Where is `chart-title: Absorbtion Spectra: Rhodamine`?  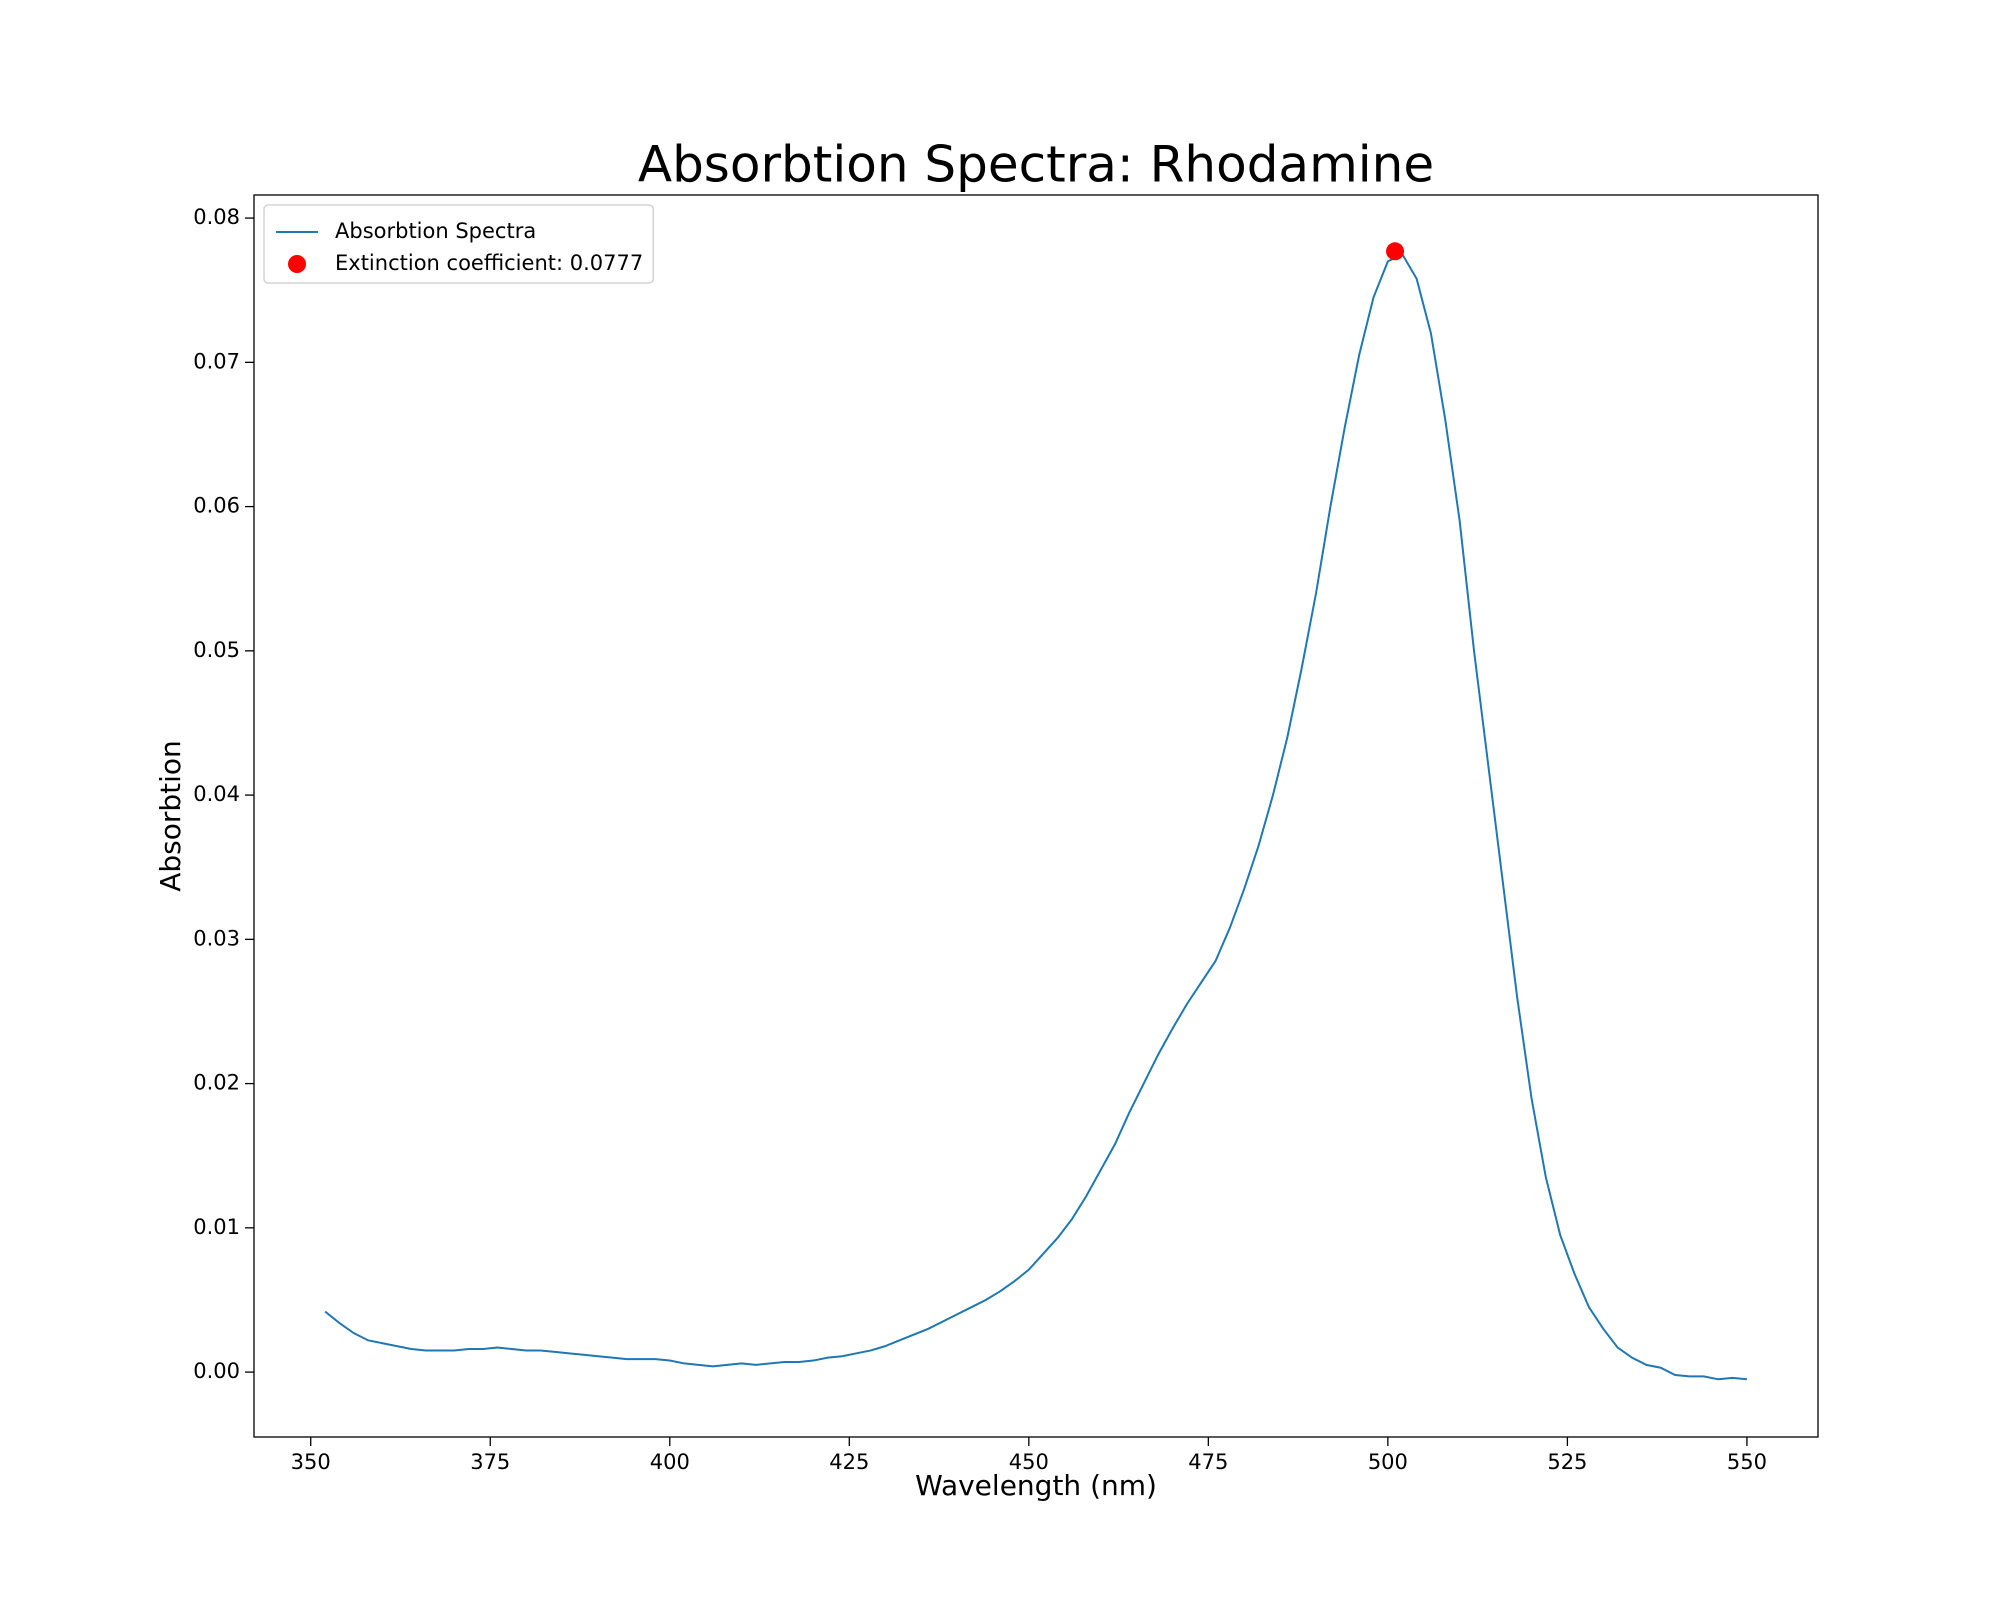
chart-title: Absorbtion Spectra: Rhodamine is located at coordinates (1036, 165).